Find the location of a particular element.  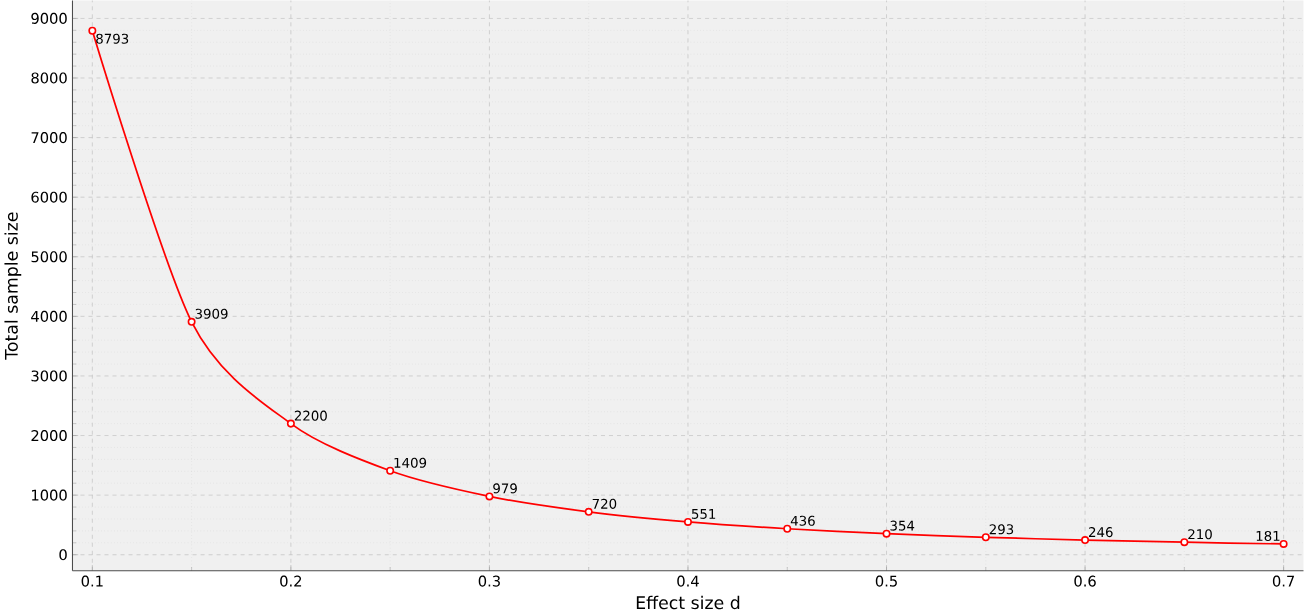

data-label: 181 is located at coordinates (1268, 536).